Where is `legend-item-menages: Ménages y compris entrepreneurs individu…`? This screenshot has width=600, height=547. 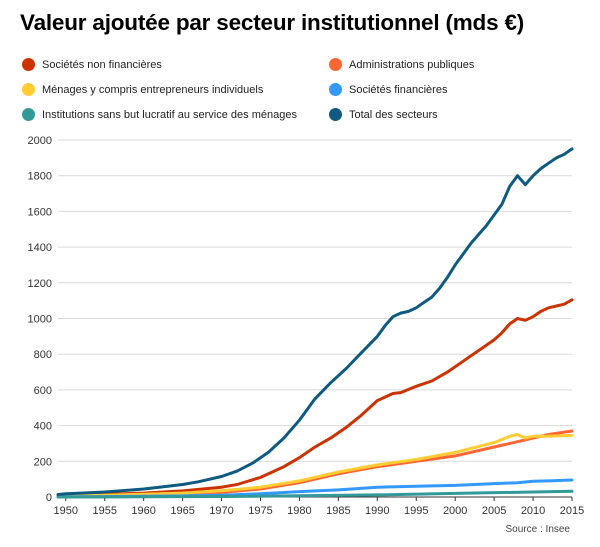 legend-item-menages: Ménages y compris entrepreneurs individu… is located at coordinates (143, 90).